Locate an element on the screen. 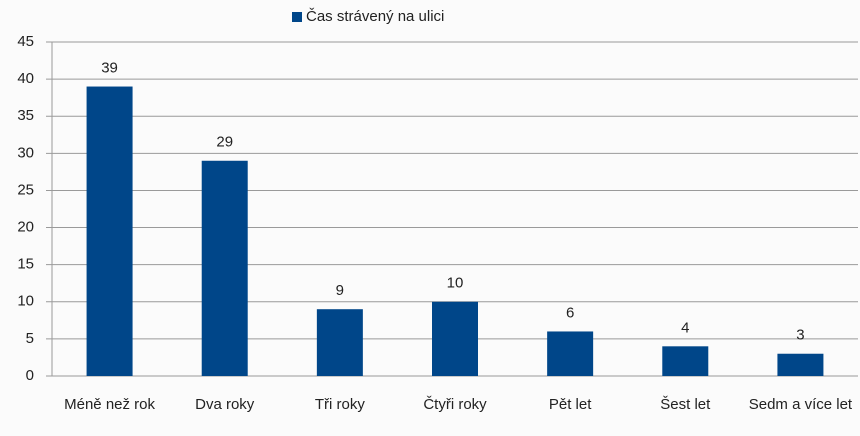 The width and height of the screenshot is (860, 436). x-tick-label: Šest let is located at coordinates (685, 404).